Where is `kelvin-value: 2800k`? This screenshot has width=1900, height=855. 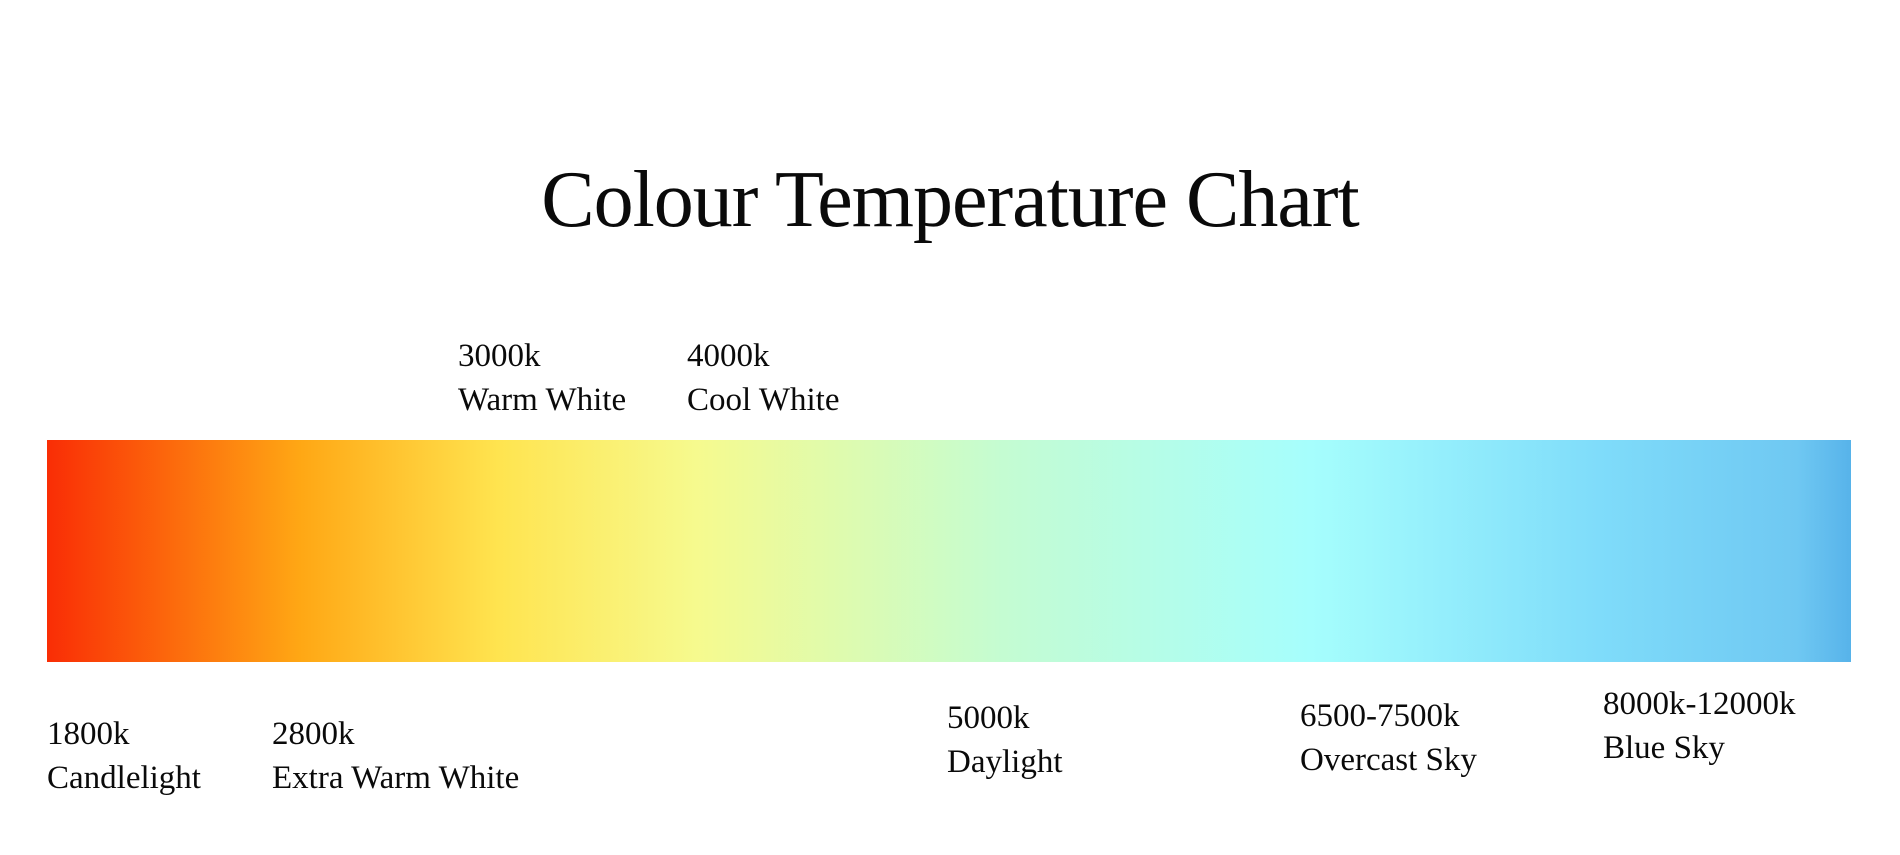
kelvin-value: 2800k is located at coordinates (313, 734).